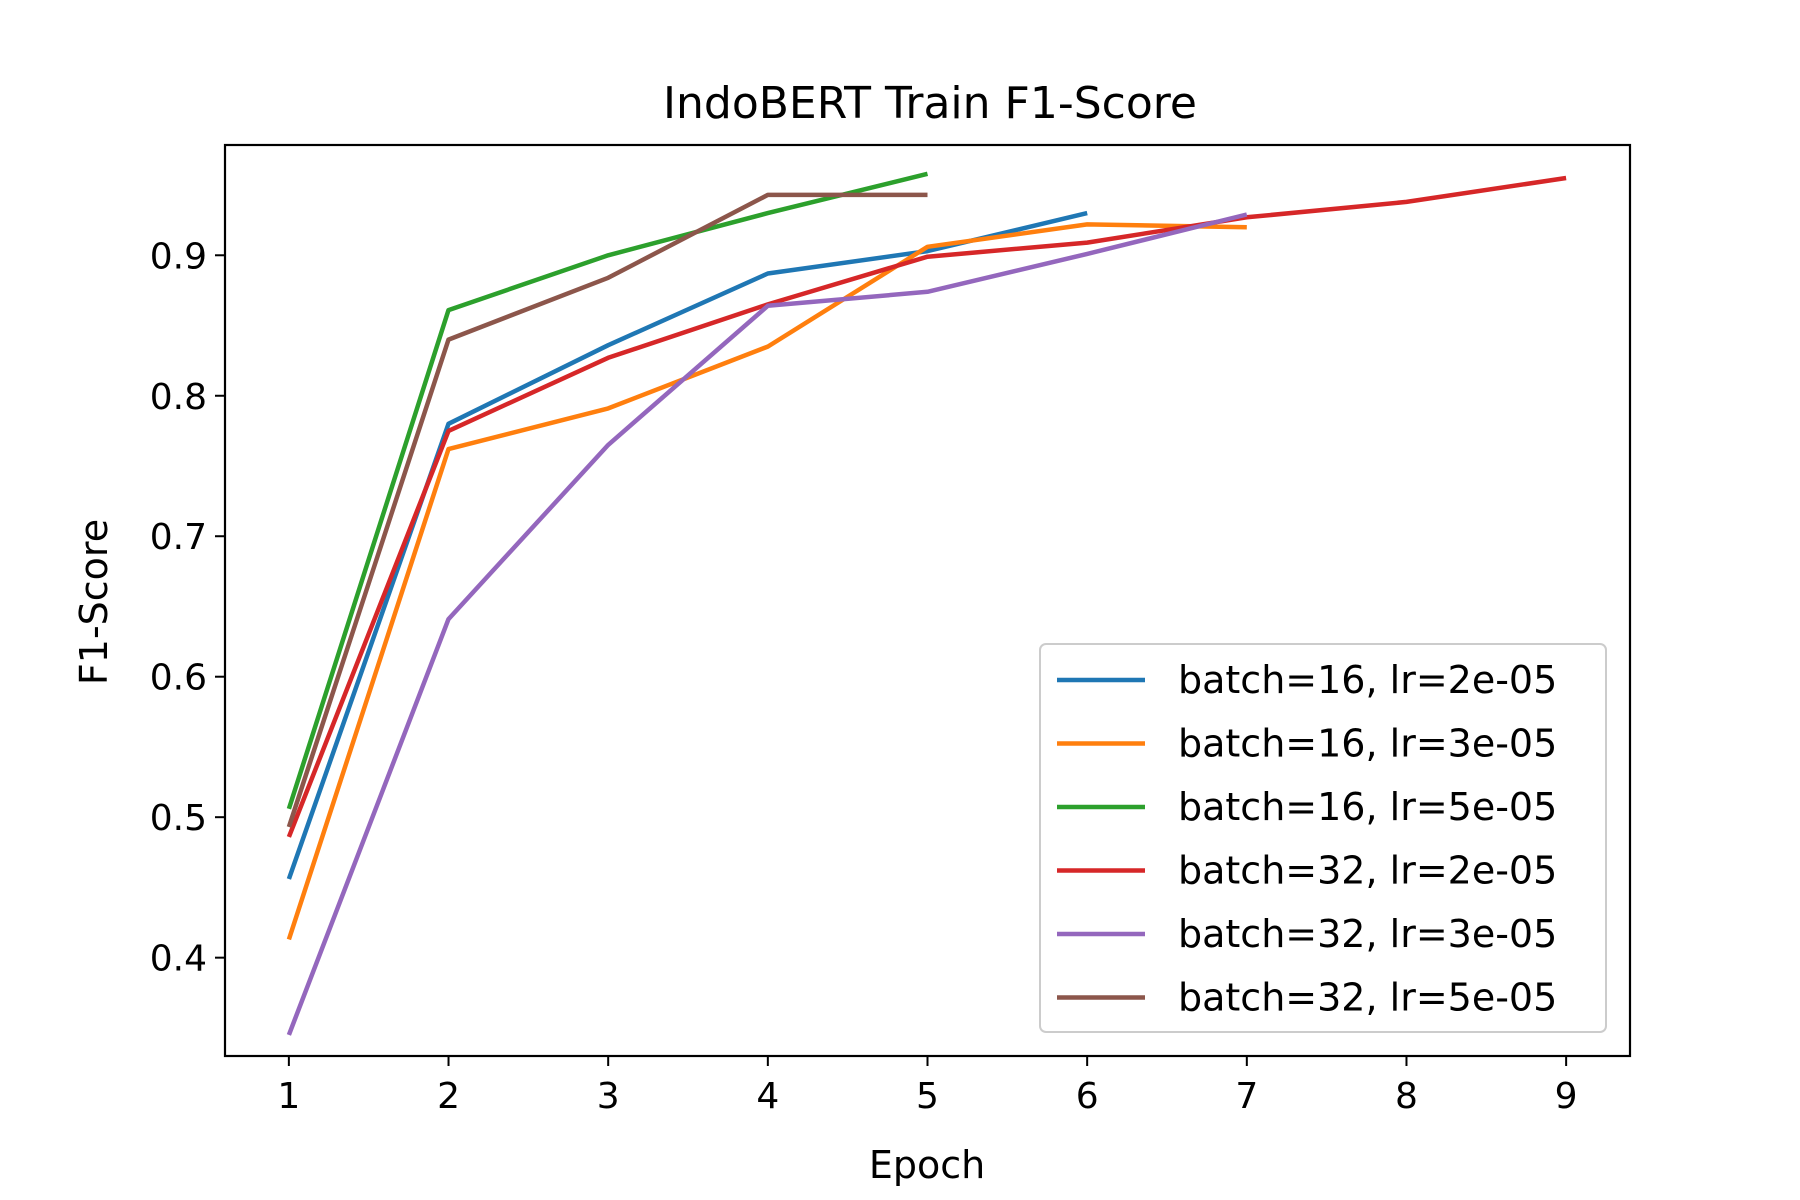  Describe the element at coordinates (1367, 998) in the screenshot. I see `legend-label: batch=32, lr=5e-05` at that location.